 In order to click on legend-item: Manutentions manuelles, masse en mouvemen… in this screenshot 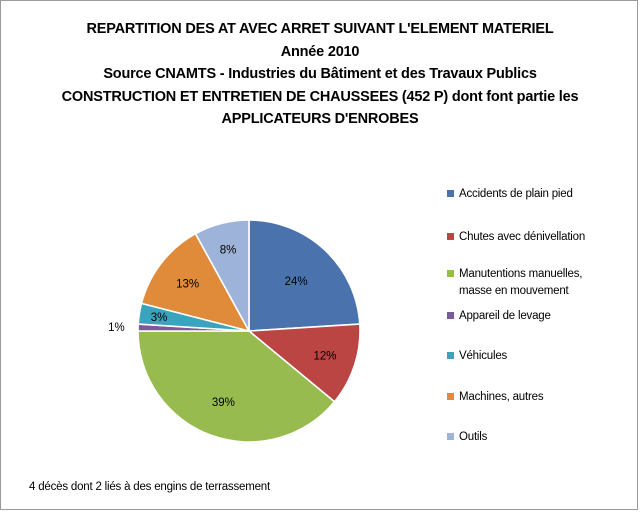, I will do `click(538, 283)`.